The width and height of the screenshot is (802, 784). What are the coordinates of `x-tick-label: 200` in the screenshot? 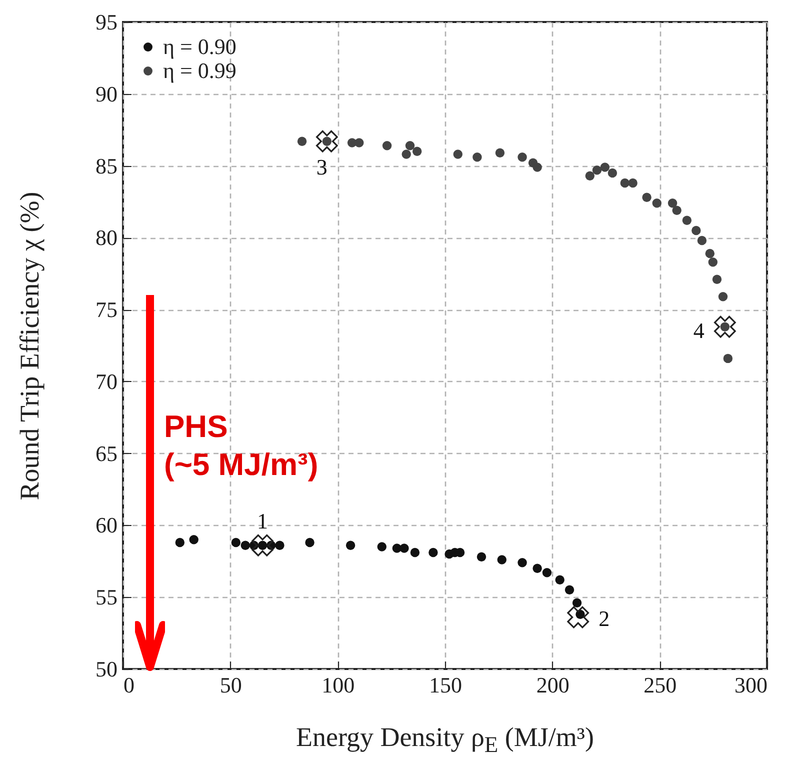 It's located at (553, 685).